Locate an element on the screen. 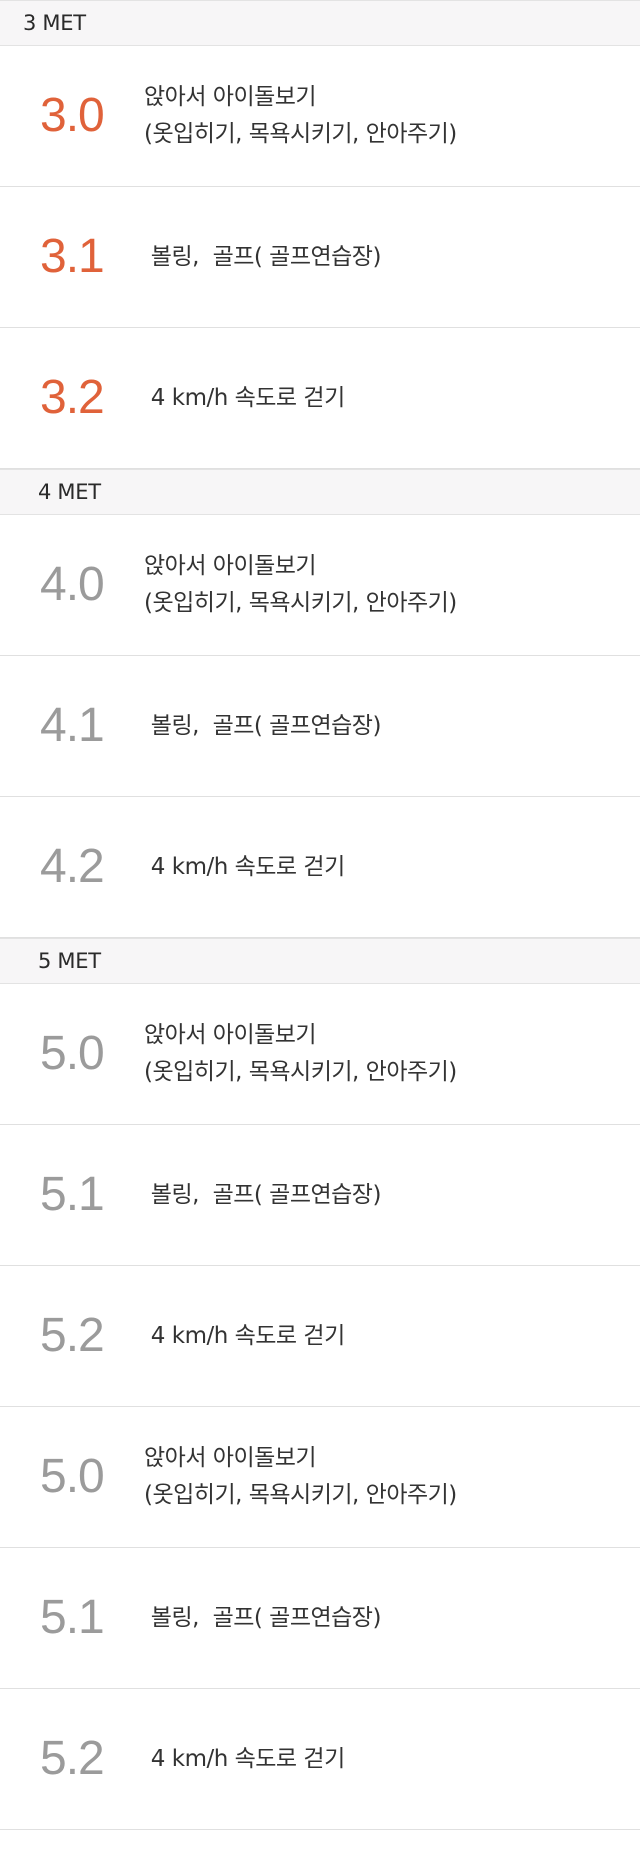 This screenshot has width=640, height=1852. list-item: 4.2 4 km/h 속도로 걷기 is located at coordinates (320, 867).